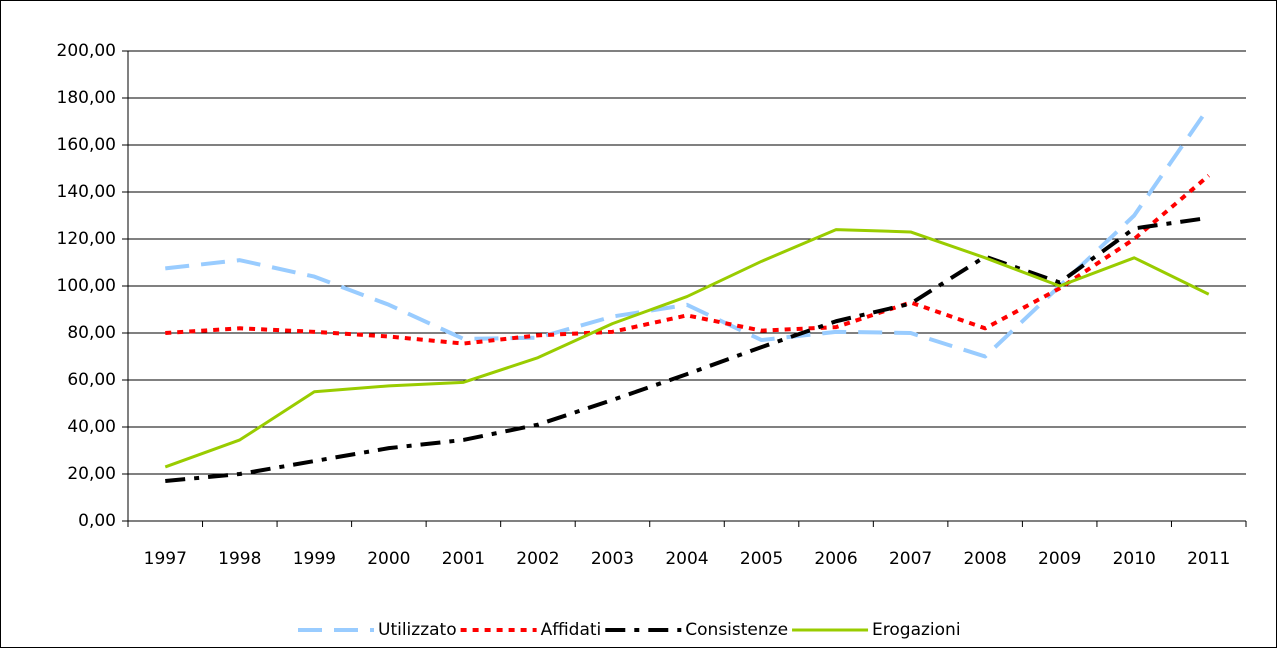 The width and height of the screenshot is (1277, 652). I want to click on x-tick-label: 2010, so click(1134, 559).